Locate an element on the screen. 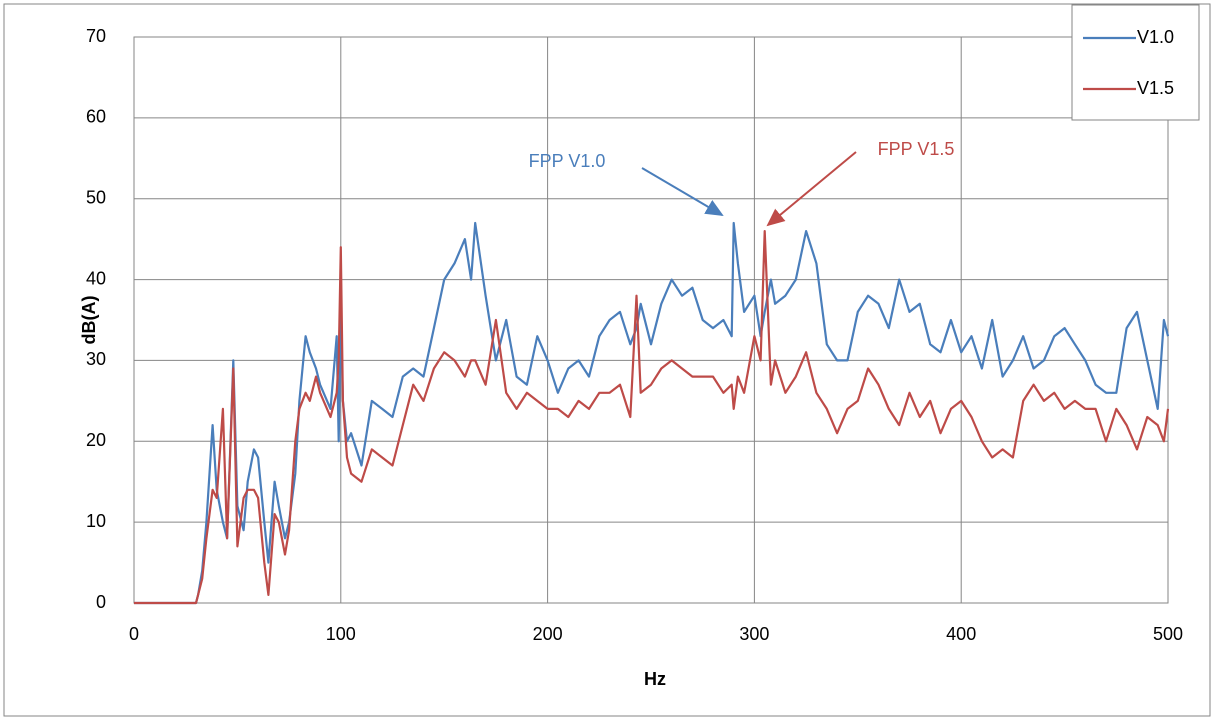  x-tick-label: 200 is located at coordinates (548, 634).